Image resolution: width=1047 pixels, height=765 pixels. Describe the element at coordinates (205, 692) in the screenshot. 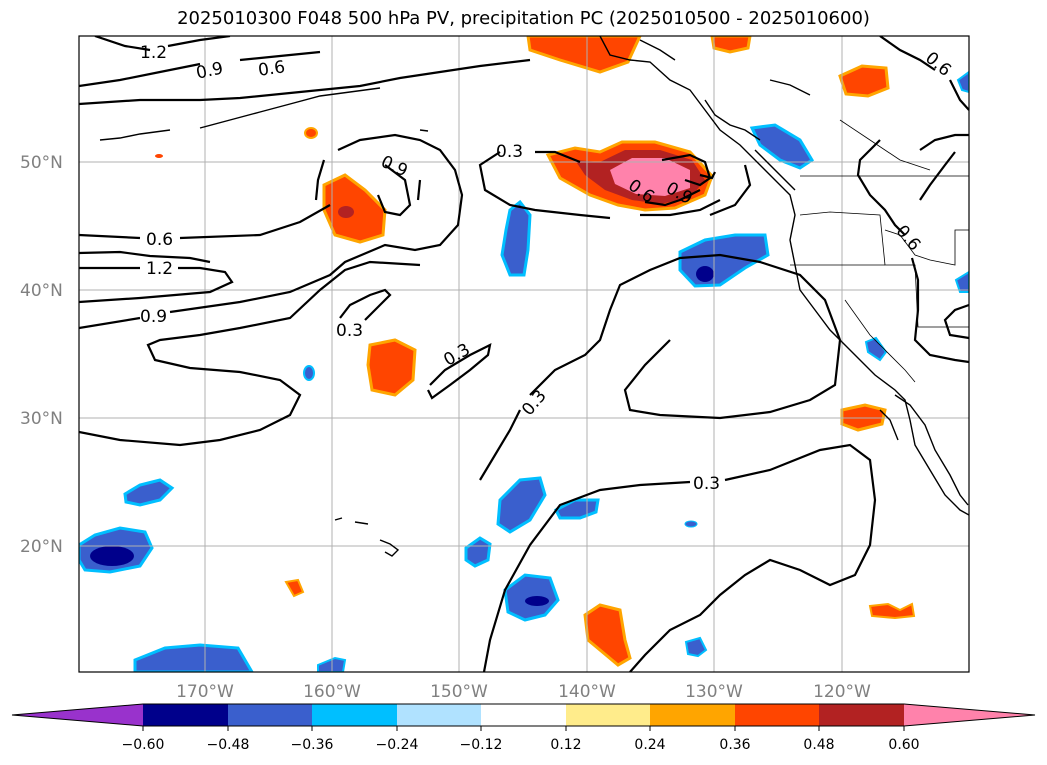

I see `lon-label: 170°W` at that location.